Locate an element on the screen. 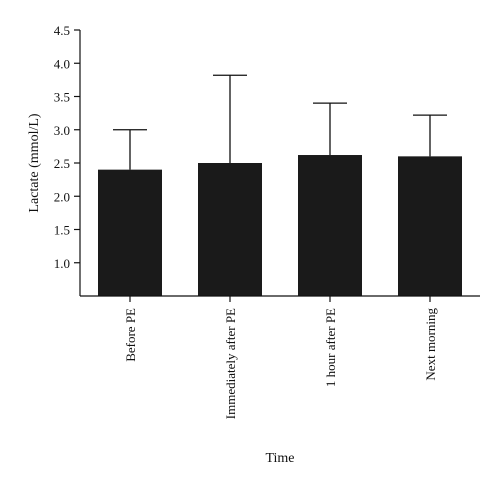 The height and width of the screenshot is (487, 500). y-axis-ticks: 1.0 1.5 2.0 2.5 3.0 3.5 4.0 4.5 is located at coordinates (67, 147).